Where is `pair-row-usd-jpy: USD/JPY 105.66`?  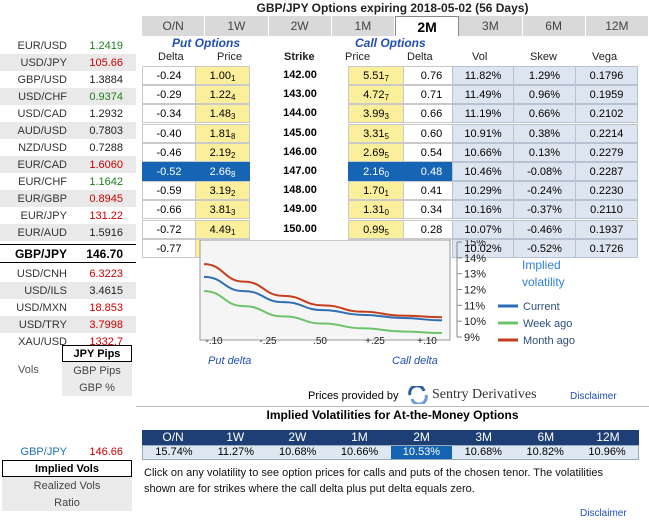 pair-row-usd-jpy: USD/JPY 105.66 is located at coordinates (68, 62).